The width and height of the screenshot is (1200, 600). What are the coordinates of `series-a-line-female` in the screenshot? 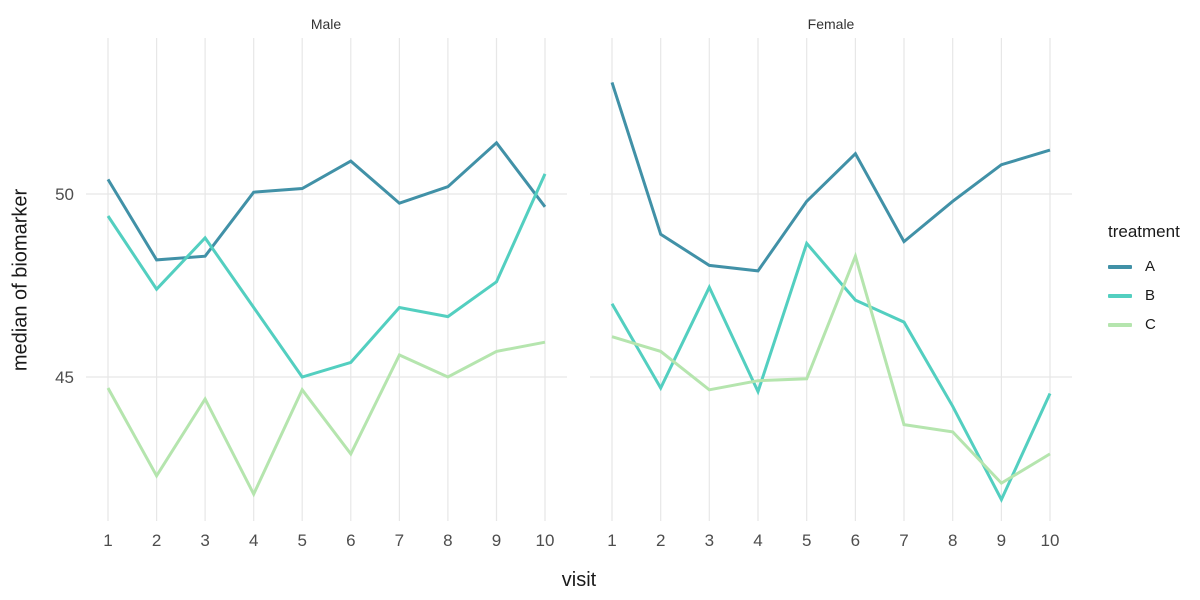 It's located at (830, 177).